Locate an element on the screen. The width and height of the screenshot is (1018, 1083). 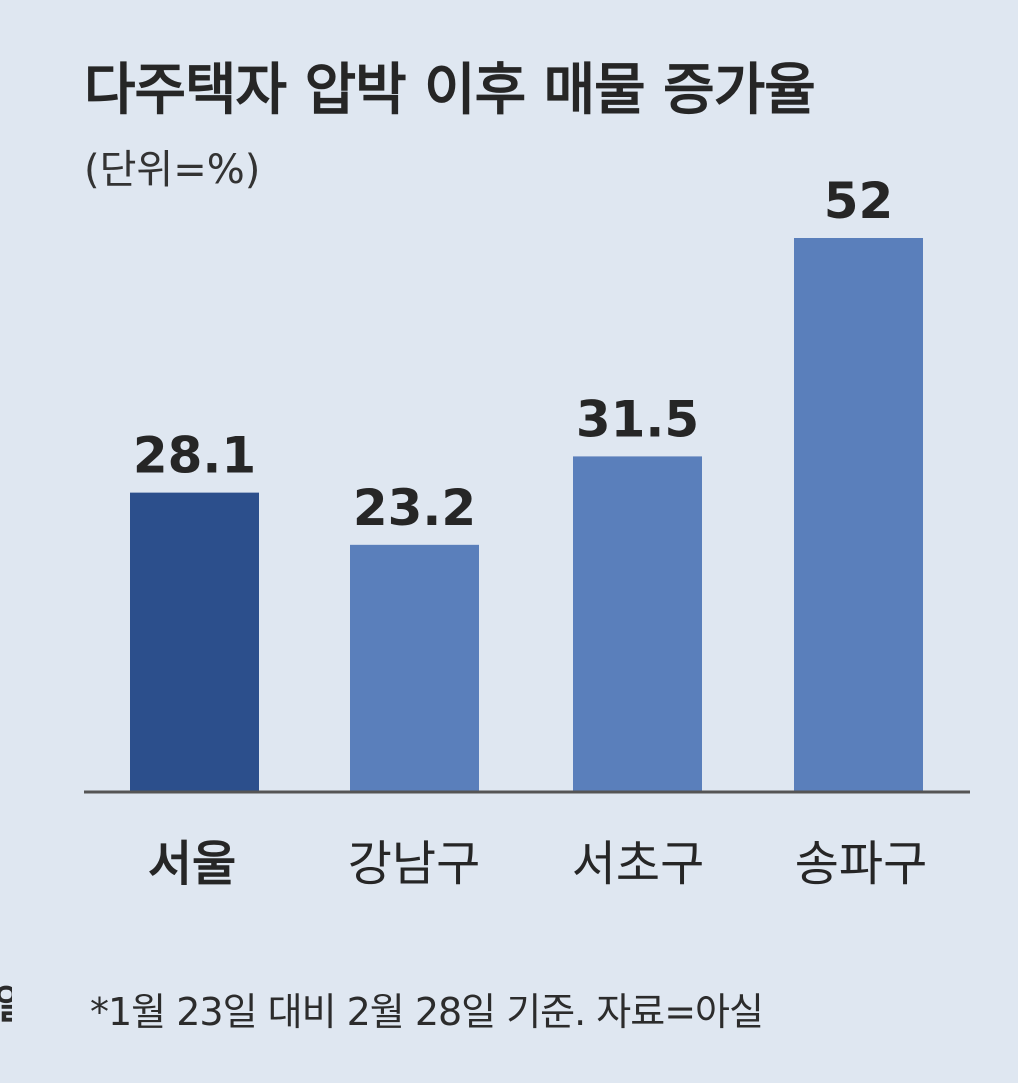
chart-footnote: *1월 23일 대비 2월 28일 기준. 자료=아실 is located at coordinates (427, 1012).